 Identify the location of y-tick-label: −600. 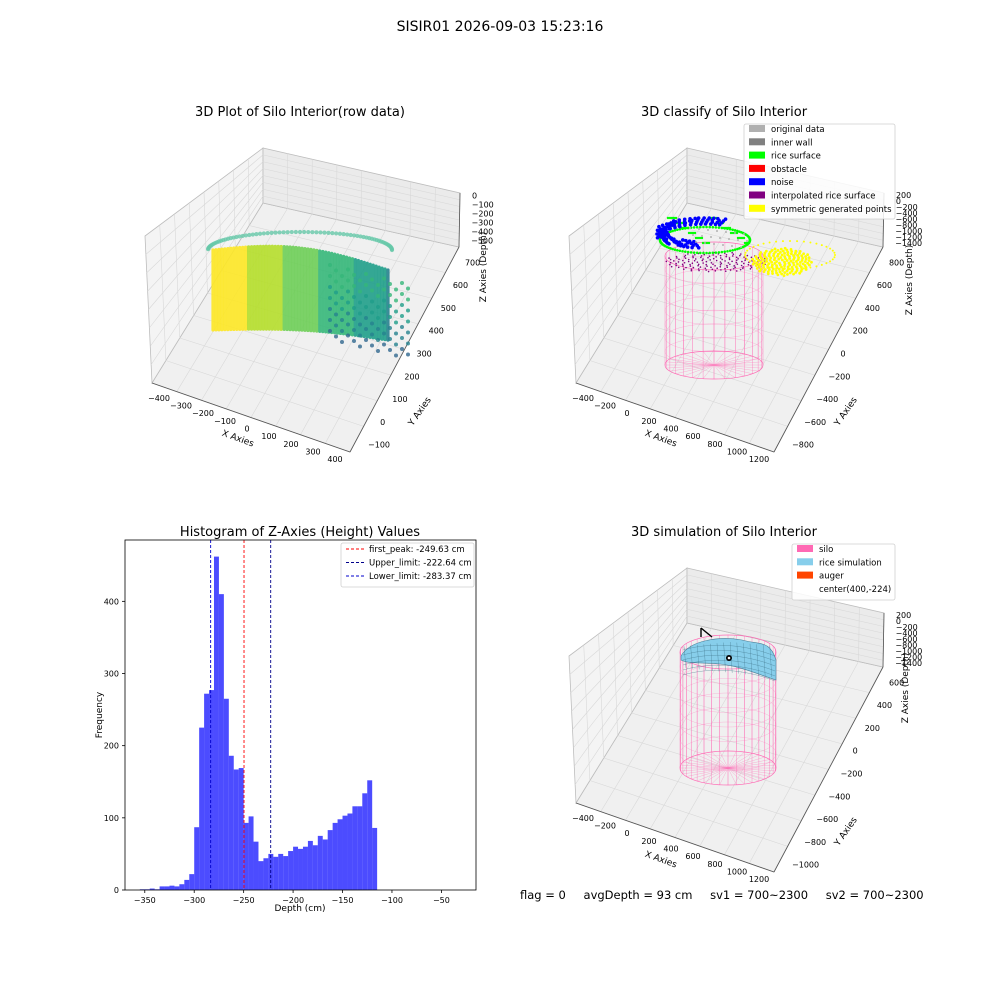
(815, 422).